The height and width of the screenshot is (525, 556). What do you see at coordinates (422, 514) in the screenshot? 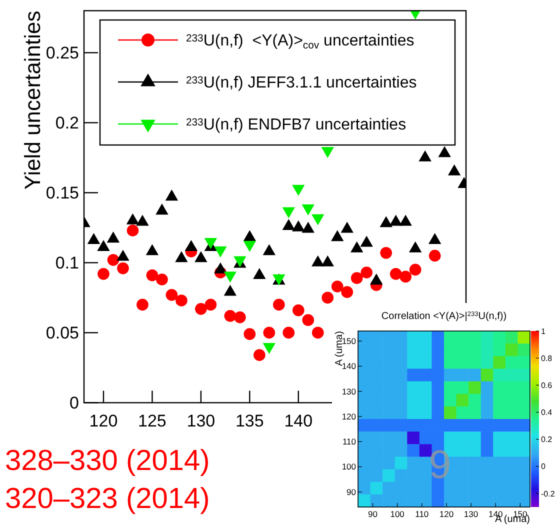
I see `x-tick-label: 110` at bounding box center [422, 514].